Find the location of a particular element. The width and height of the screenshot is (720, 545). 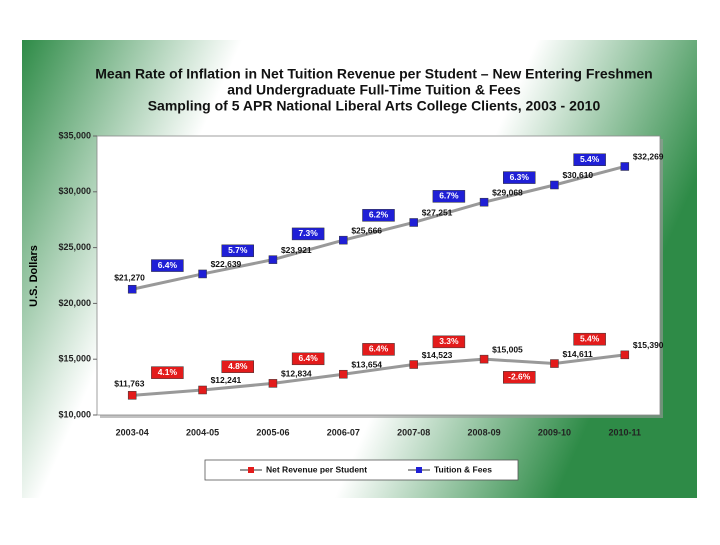

y-tick-label: $15,000 is located at coordinates (74, 359).